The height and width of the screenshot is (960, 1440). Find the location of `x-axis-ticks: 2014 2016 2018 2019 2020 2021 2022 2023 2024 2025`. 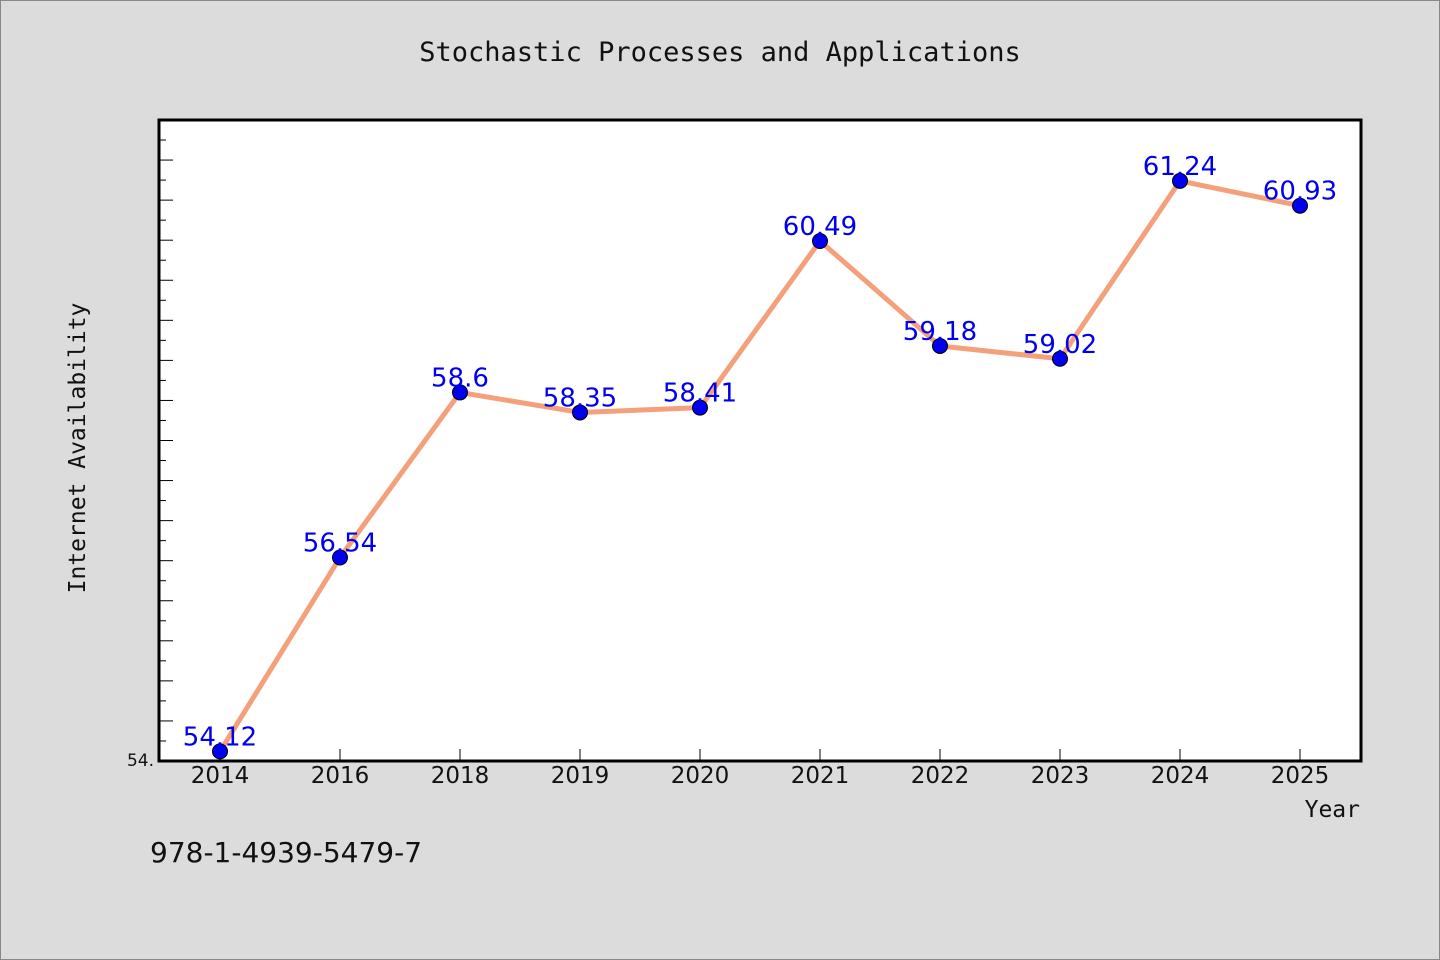

x-axis-ticks: 2014 2016 2018 2019 2020 2021 2022 2023 2024 2025 is located at coordinates (760, 769).